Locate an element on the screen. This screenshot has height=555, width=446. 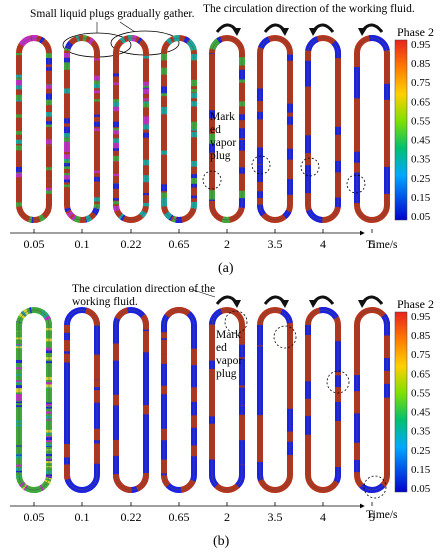
legend-tick-label: 0.55 is located at coordinates (421, 393).